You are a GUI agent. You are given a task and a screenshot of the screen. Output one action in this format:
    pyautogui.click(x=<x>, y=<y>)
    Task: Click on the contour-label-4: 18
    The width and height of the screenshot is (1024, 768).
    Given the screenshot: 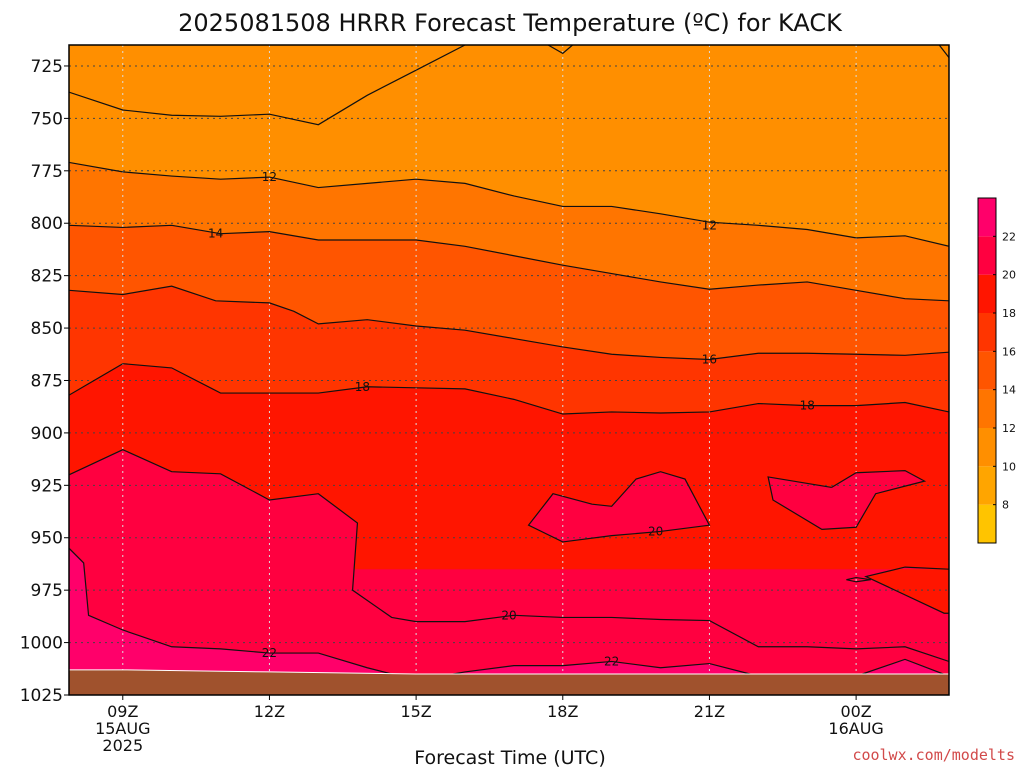 What is the action you would take?
    pyautogui.click(x=362, y=387)
    